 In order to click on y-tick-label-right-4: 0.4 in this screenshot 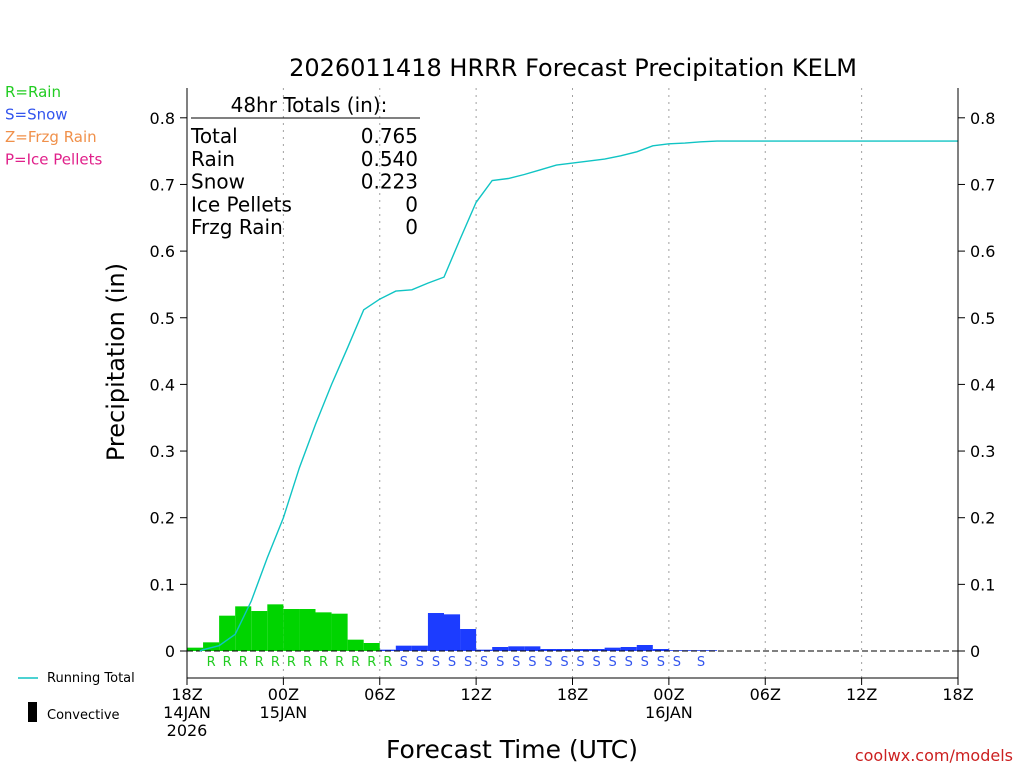, I will do `click(982, 384)`.